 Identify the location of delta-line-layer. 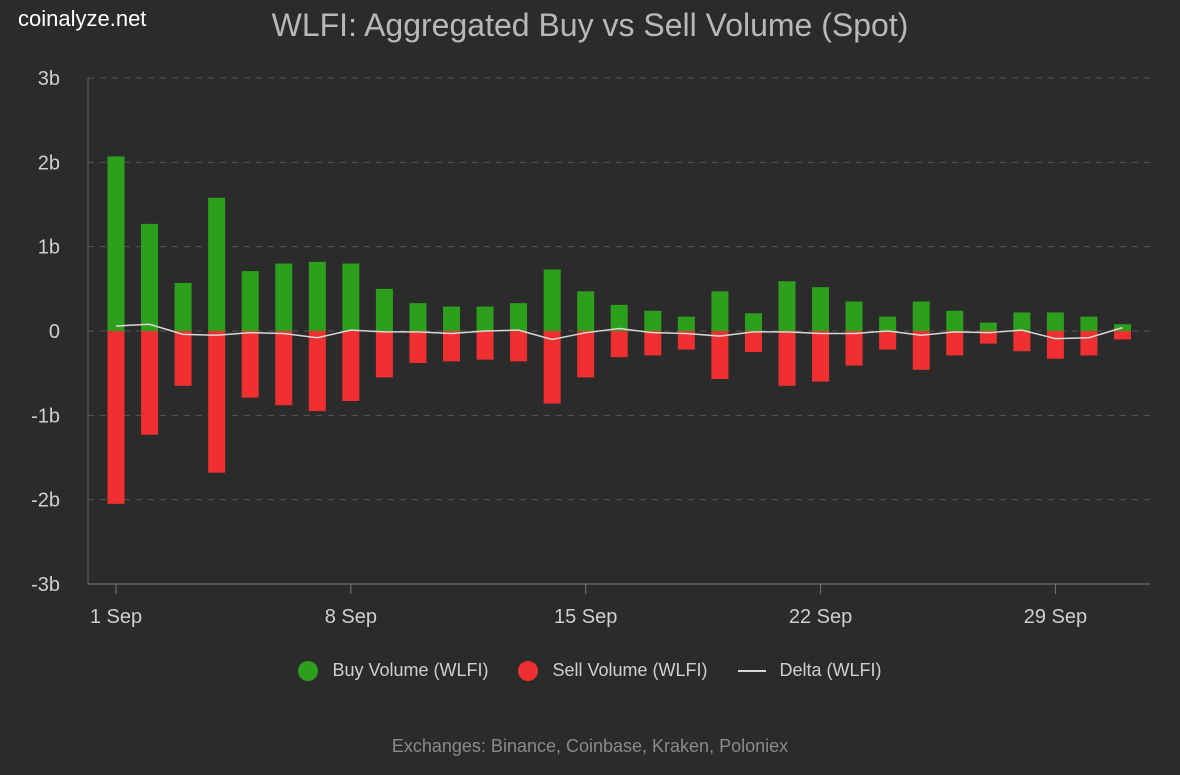
(619, 332).